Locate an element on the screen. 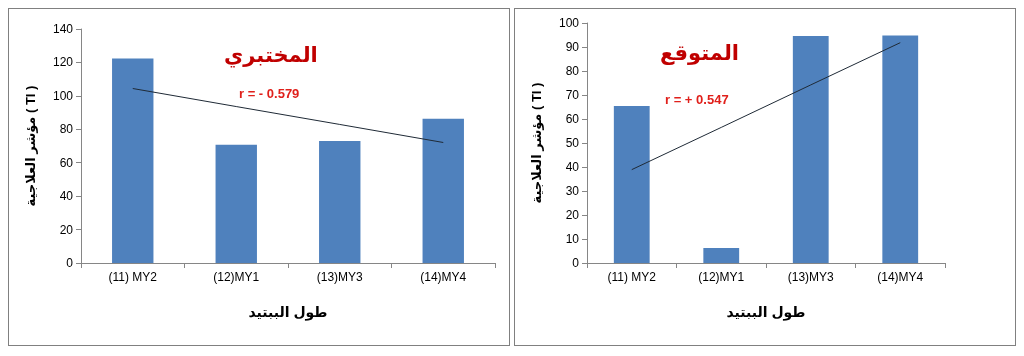 The width and height of the screenshot is (1024, 356). y-tick-label: 90 is located at coordinates (572, 47).